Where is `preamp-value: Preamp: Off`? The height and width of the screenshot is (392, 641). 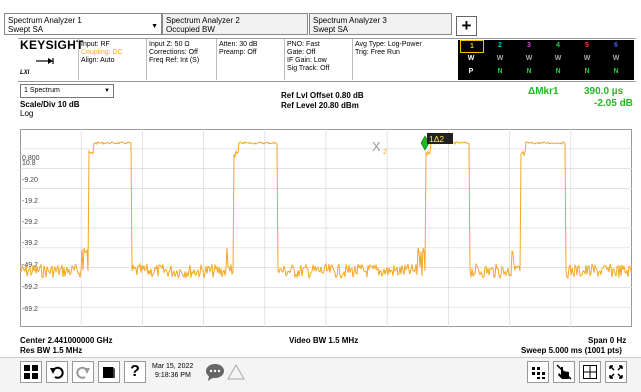
preamp-value: Preamp: Off is located at coordinates (238, 52).